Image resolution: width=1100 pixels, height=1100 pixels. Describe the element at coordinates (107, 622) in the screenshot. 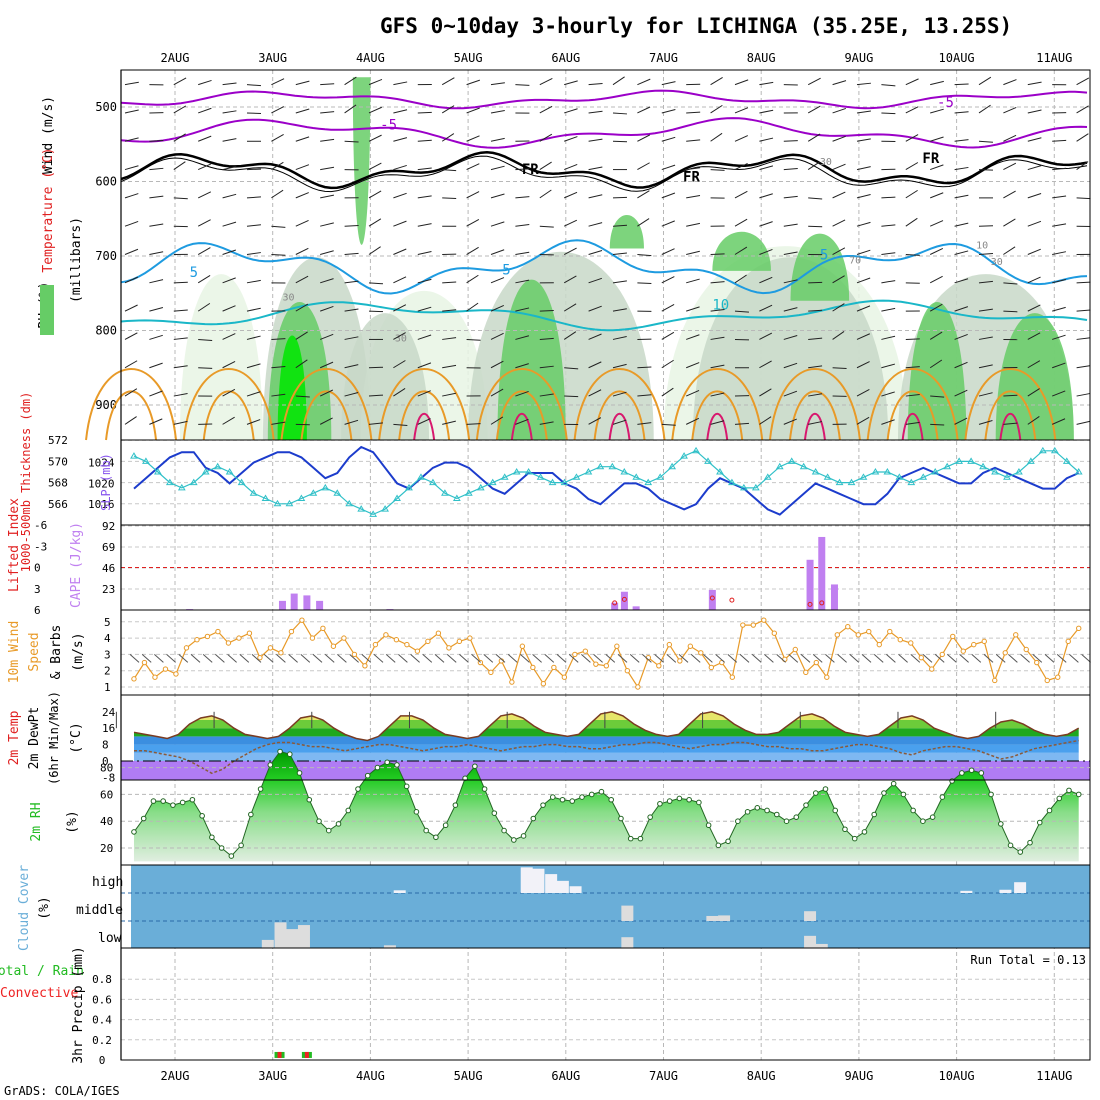

I see `wind-tick-label: 5` at that location.